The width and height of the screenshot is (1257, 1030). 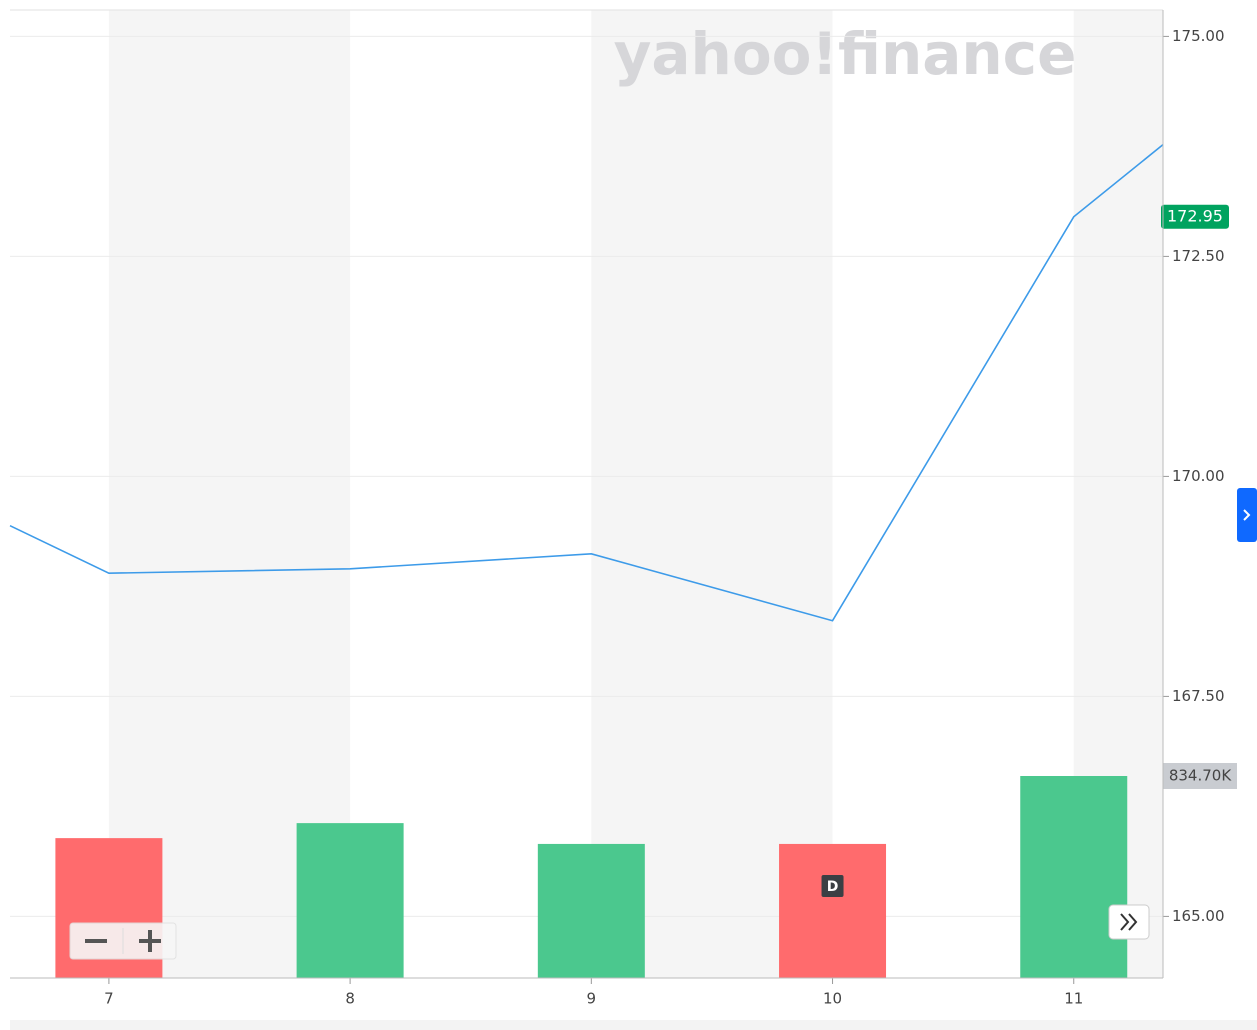 What do you see at coordinates (1198, 36) in the screenshot?
I see `y-tick-label: 175.00` at bounding box center [1198, 36].